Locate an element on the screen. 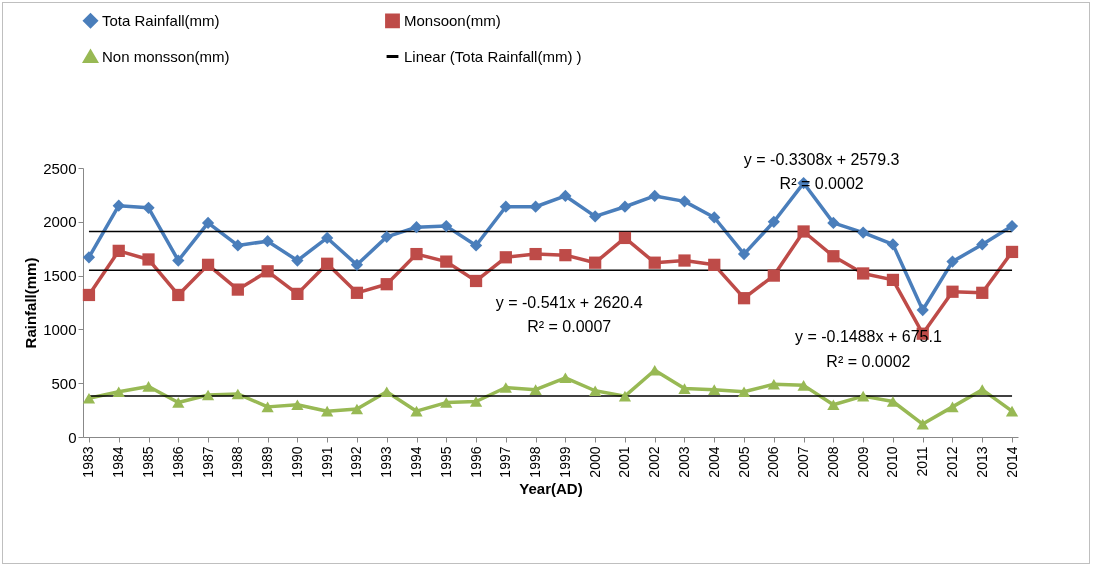  x-tick-label: 2000 is located at coordinates (594, 462).